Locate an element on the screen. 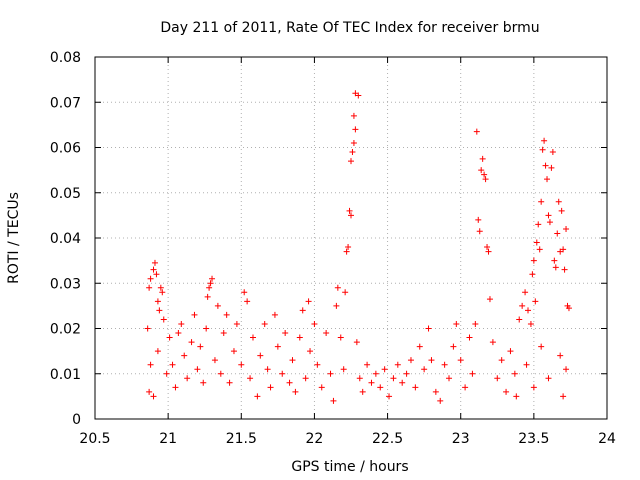 This screenshot has height=480, width=640. x-tick-label: 23.5 is located at coordinates (533, 439).